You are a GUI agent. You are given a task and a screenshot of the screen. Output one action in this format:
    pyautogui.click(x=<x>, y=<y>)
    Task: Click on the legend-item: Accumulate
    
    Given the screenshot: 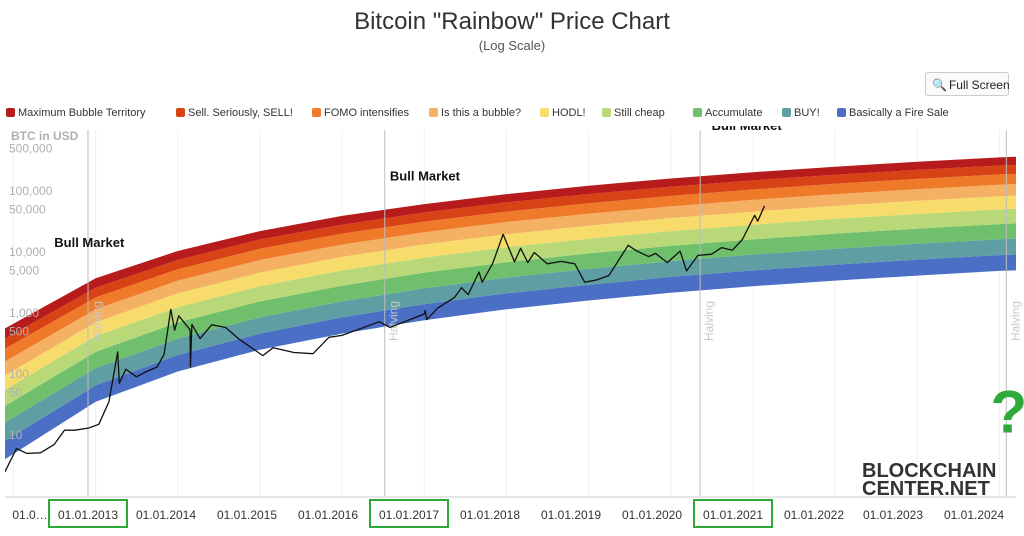 What is the action you would take?
    pyautogui.click(x=727, y=113)
    